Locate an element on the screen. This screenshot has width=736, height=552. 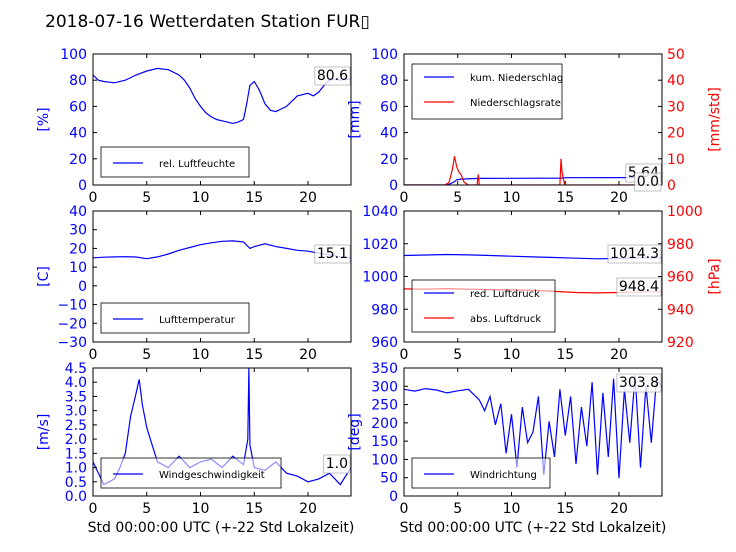
plot-frame-wind-speed is located at coordinates (222, 432).